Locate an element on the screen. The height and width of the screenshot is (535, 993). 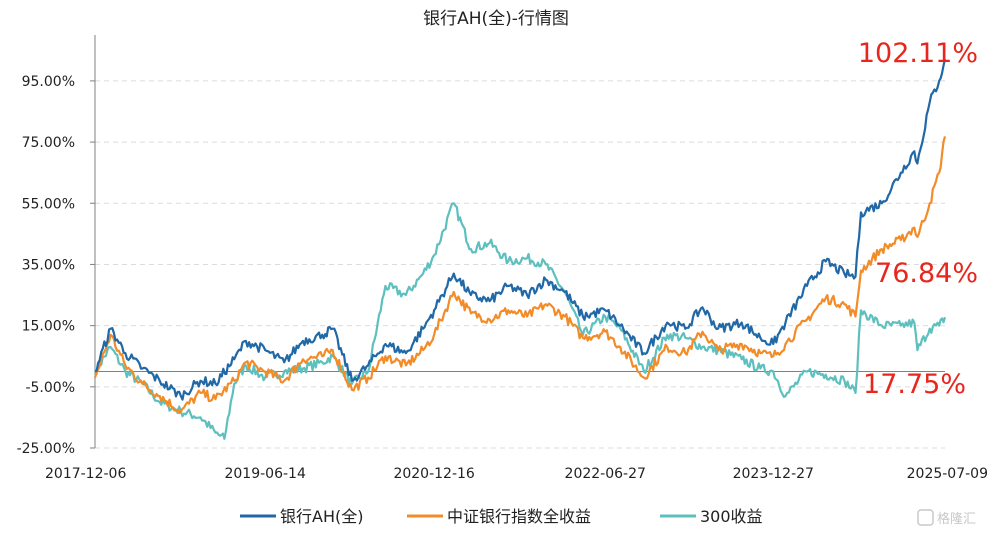
legend-label: 300收益 is located at coordinates (731, 516).